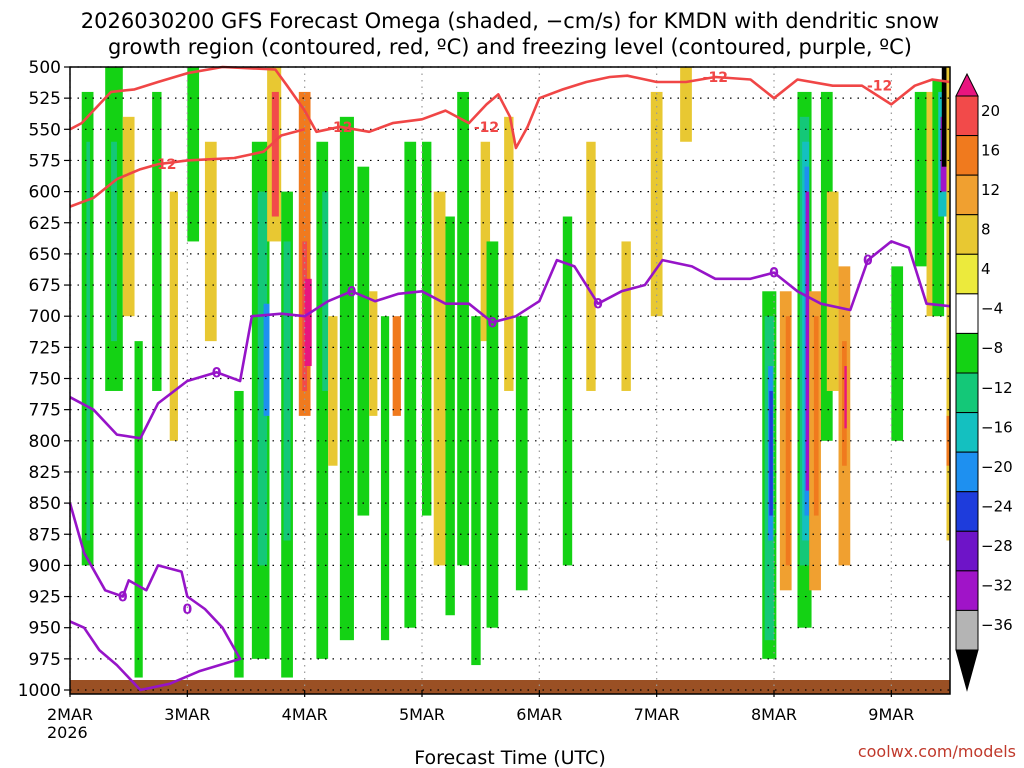 This screenshot has height=768, width=1024. Describe the element at coordinates (45, 161) in the screenshot. I see `y-tick-label: 575` at that location.